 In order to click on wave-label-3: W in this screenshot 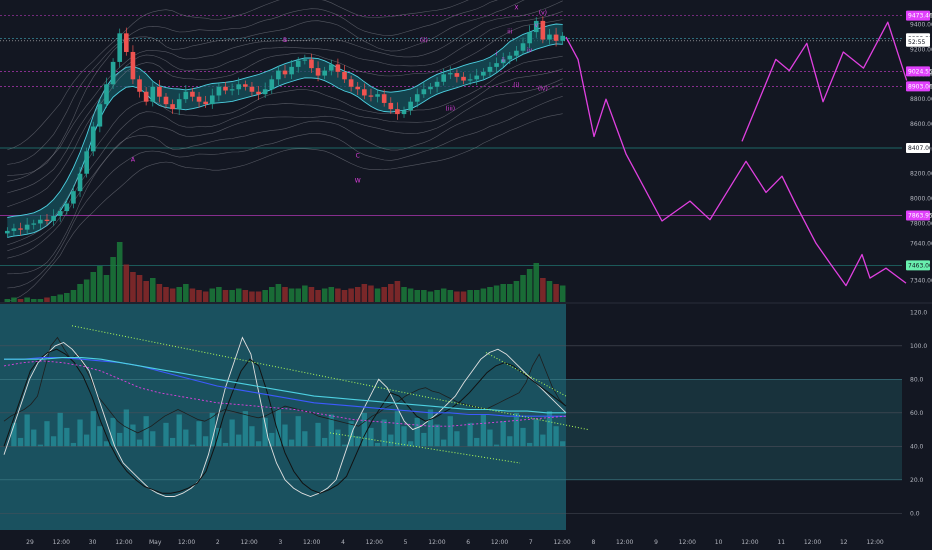, I will do `click(358, 180)`.